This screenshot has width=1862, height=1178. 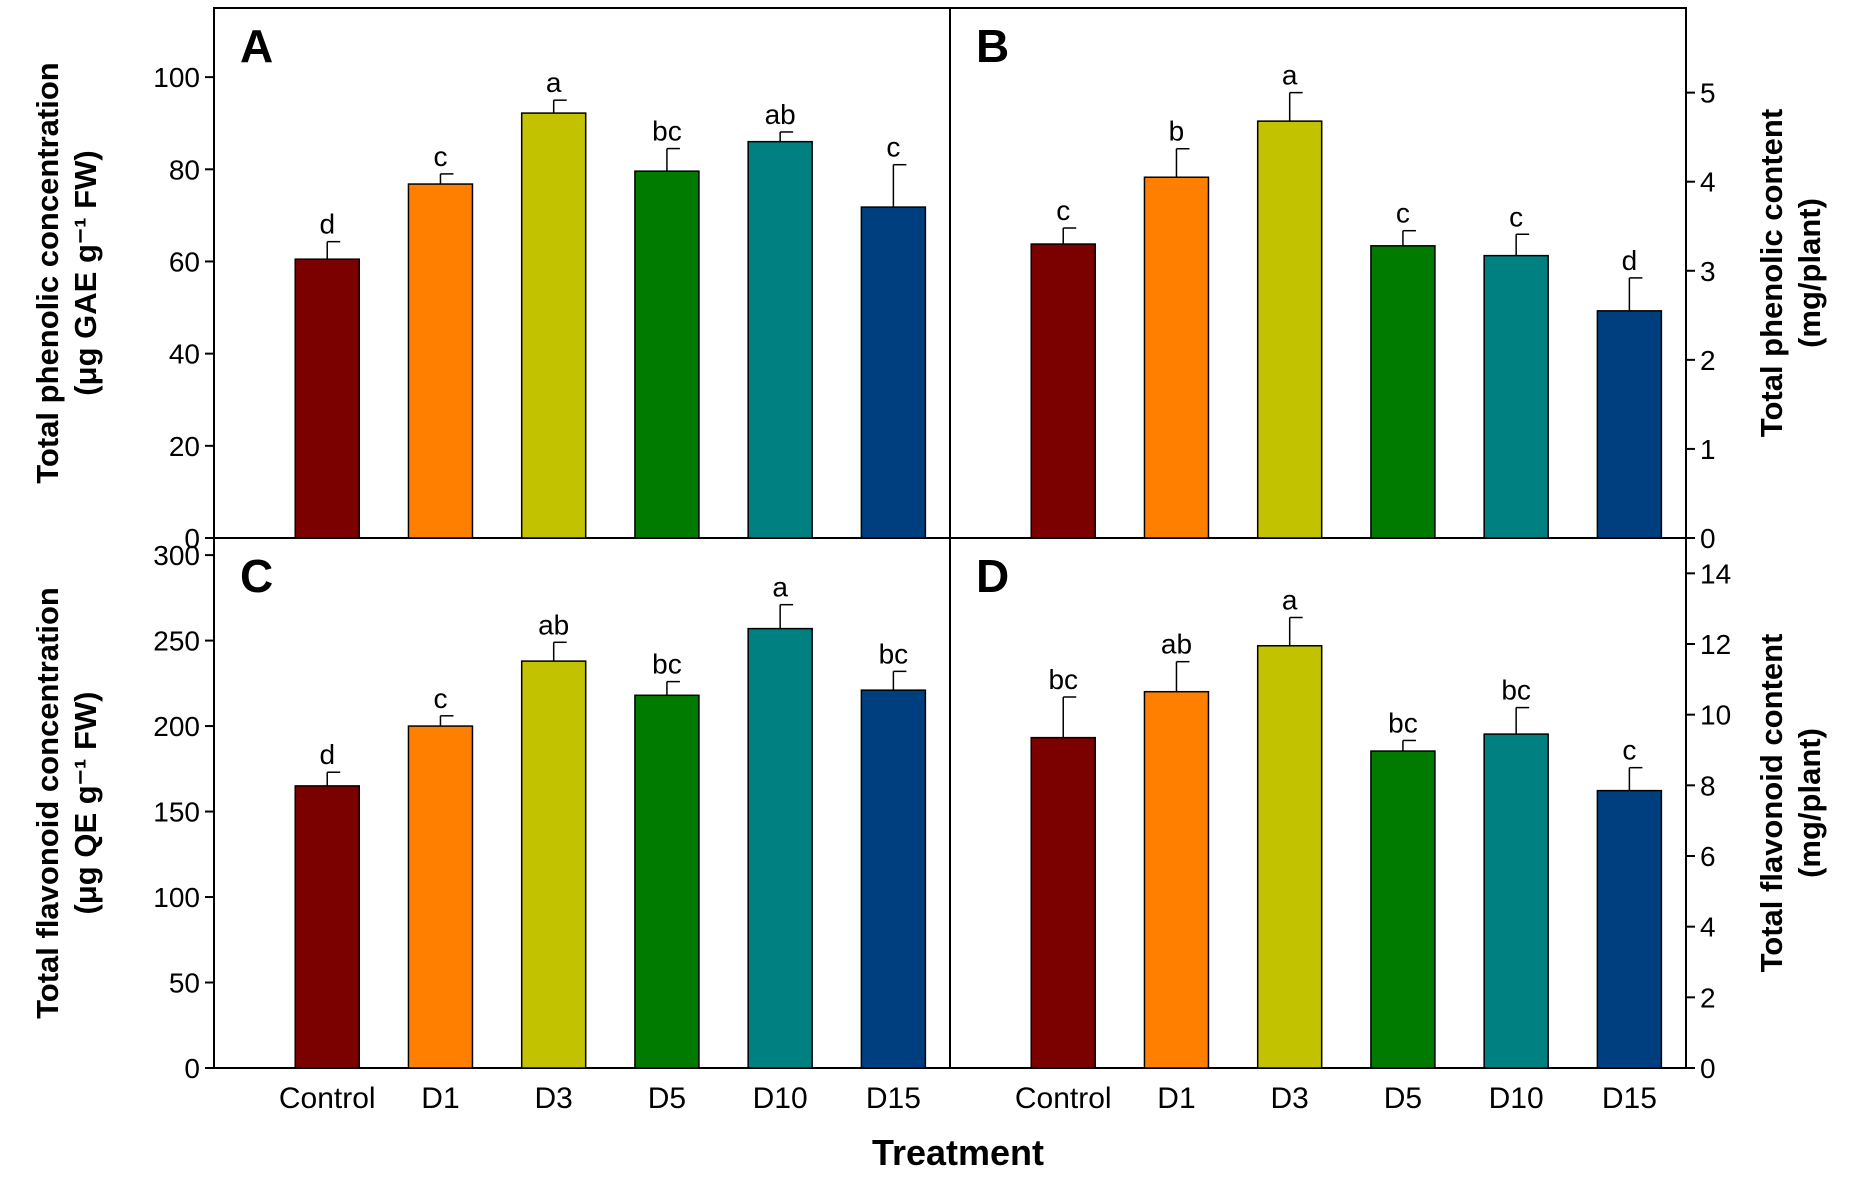 I want to click on significance-label-b-5: d, so click(x=1630, y=260).